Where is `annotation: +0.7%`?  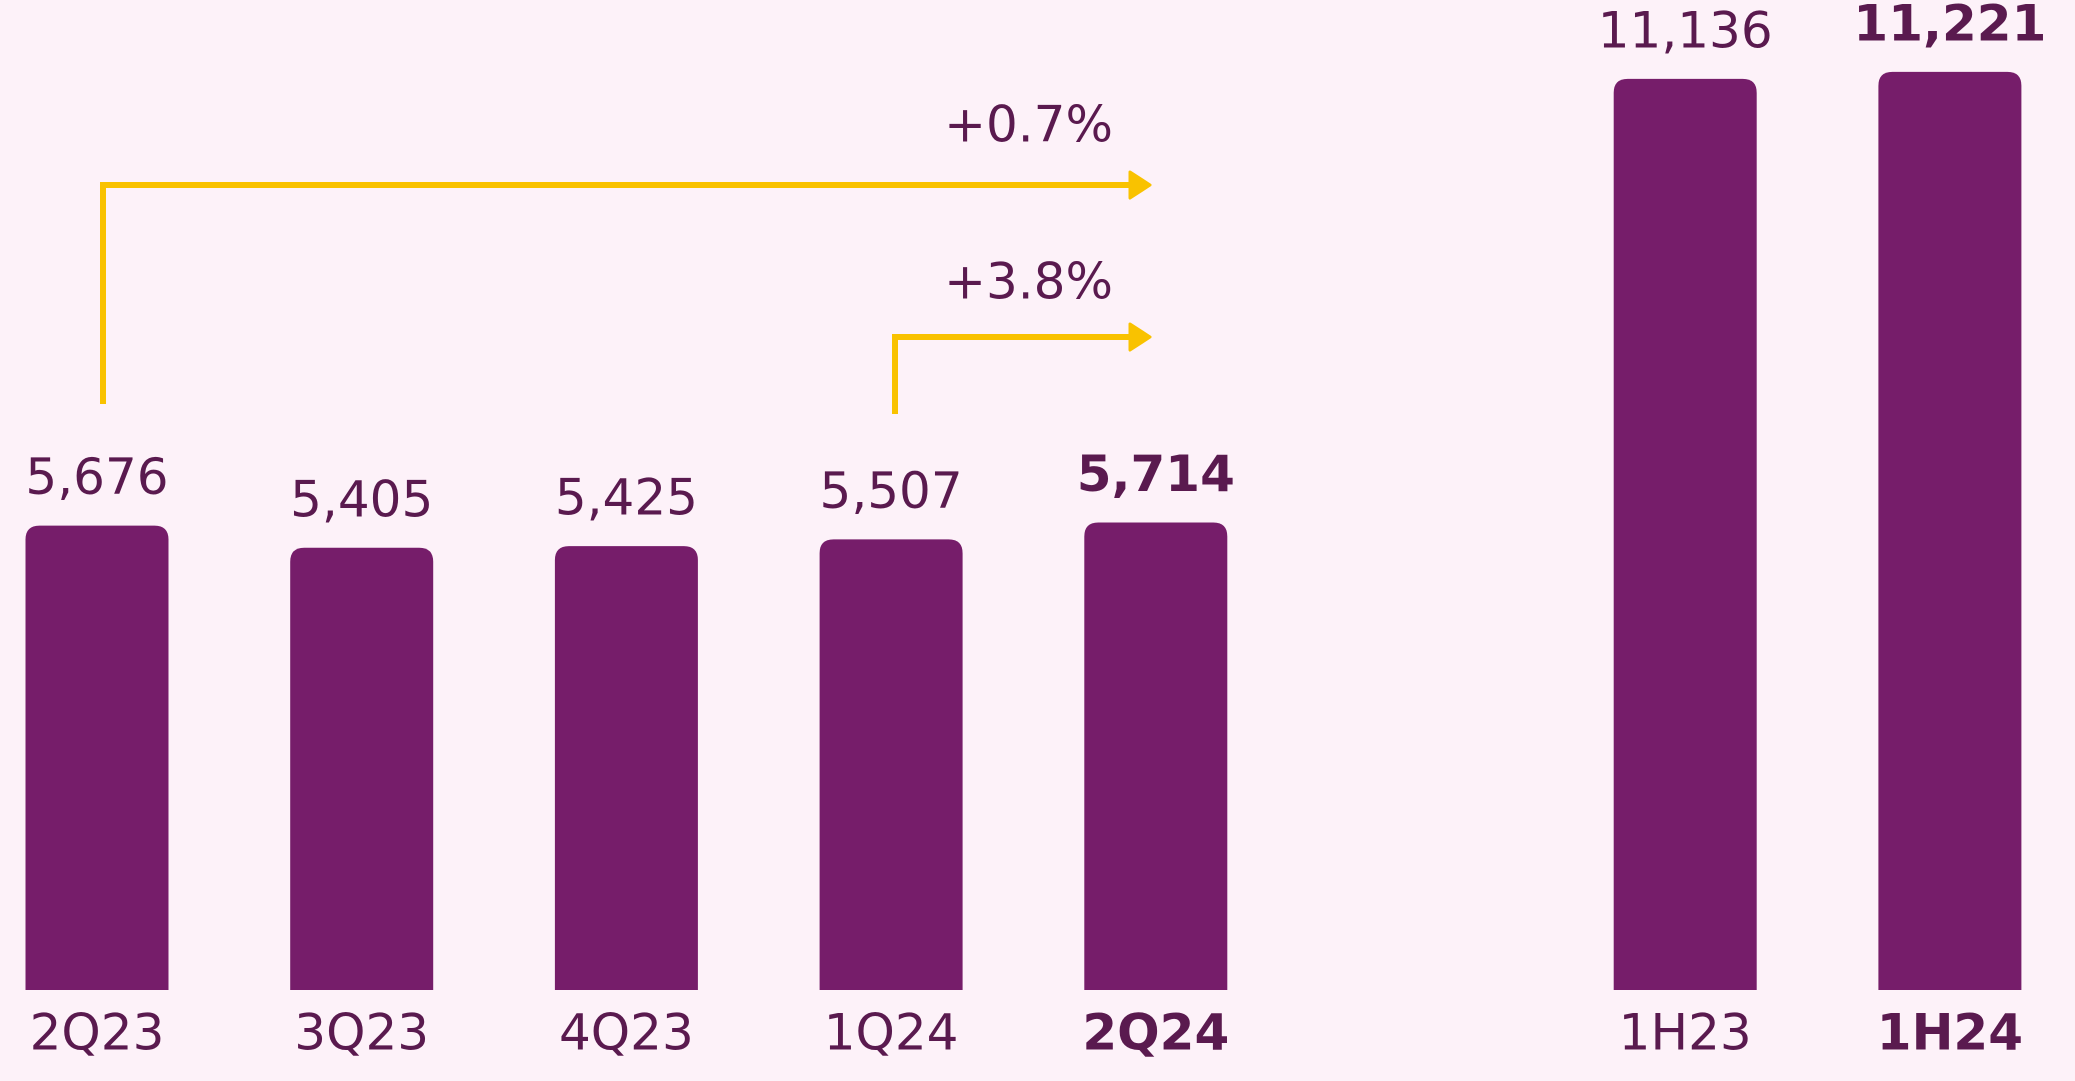 annotation: +0.7% is located at coordinates (1028, 125).